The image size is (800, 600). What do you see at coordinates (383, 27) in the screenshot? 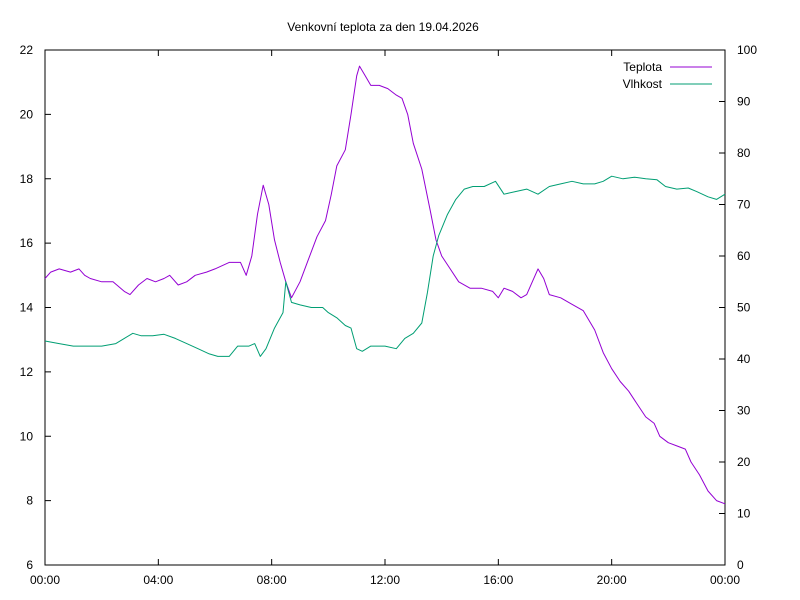
I see `chart-title: Venkovní teplota za den 19.04.2026` at bounding box center [383, 27].